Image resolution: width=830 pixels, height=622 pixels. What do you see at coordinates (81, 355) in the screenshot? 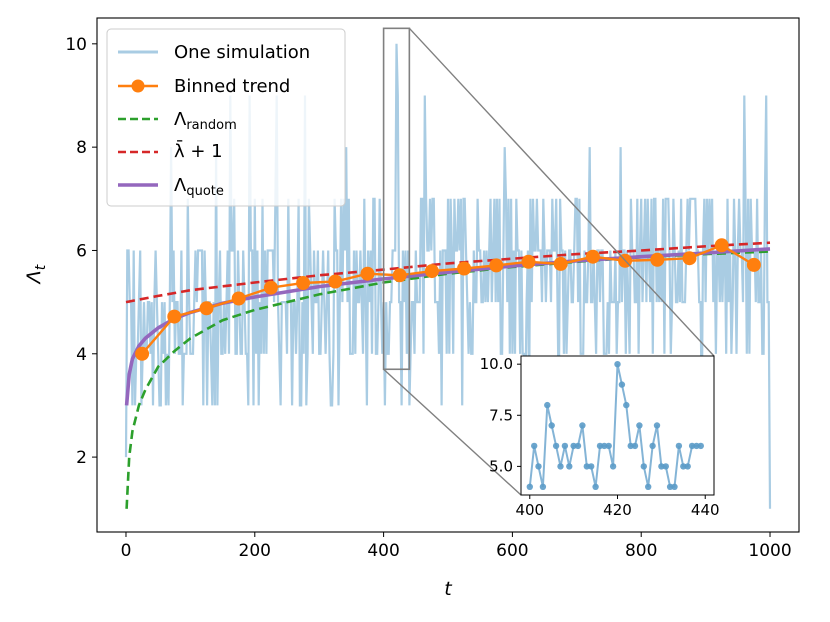
I see `y-tick-label: 4` at bounding box center [81, 355].